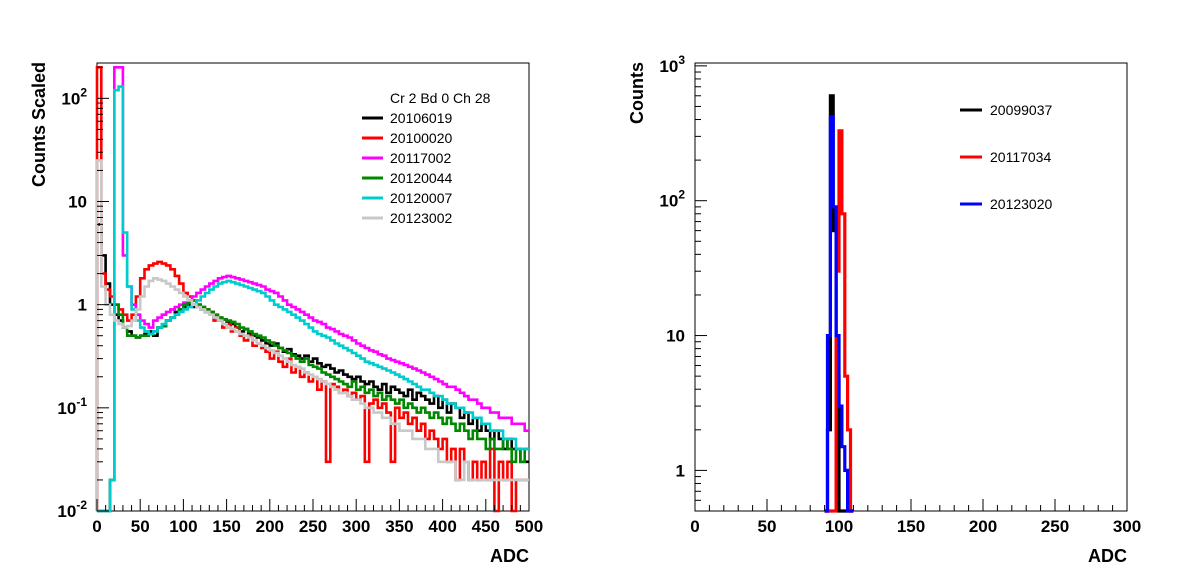  Describe the element at coordinates (421, 218) in the screenshot. I see `legend-label-20123002: 20123002` at that location.